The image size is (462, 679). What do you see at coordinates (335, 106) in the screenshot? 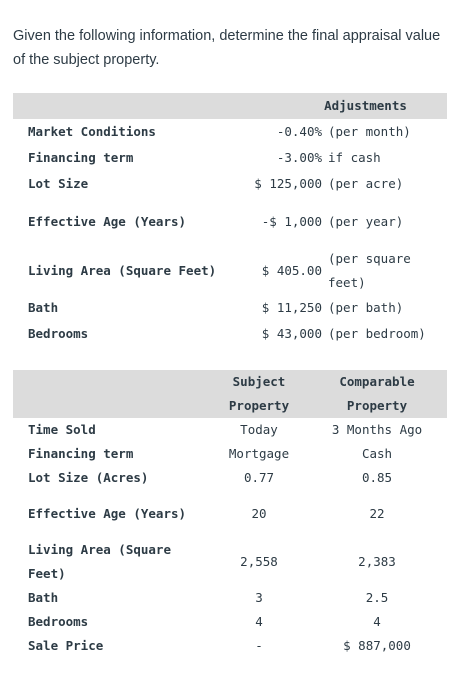
I see `adjustments-header: Adjustments` at bounding box center [335, 106].